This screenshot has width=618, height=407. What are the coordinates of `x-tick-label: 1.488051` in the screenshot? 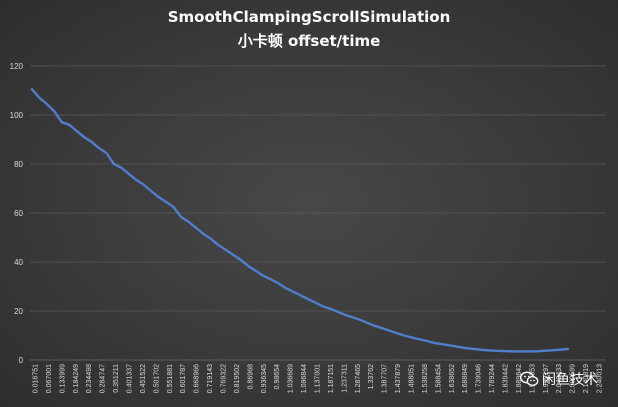 It's located at (412, 378).